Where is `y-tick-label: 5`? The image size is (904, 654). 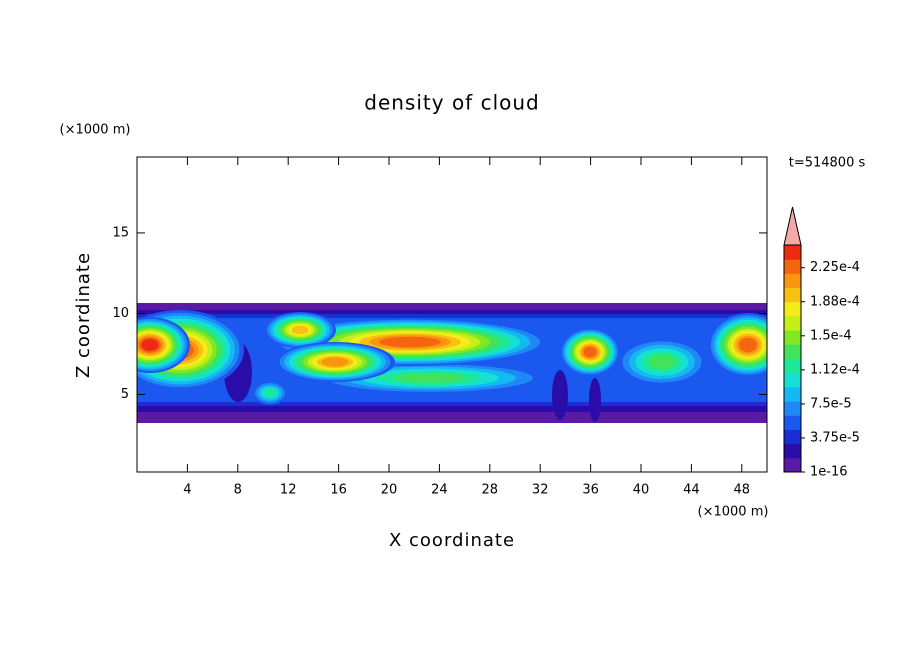
y-tick-label: 5 is located at coordinates (125, 394).